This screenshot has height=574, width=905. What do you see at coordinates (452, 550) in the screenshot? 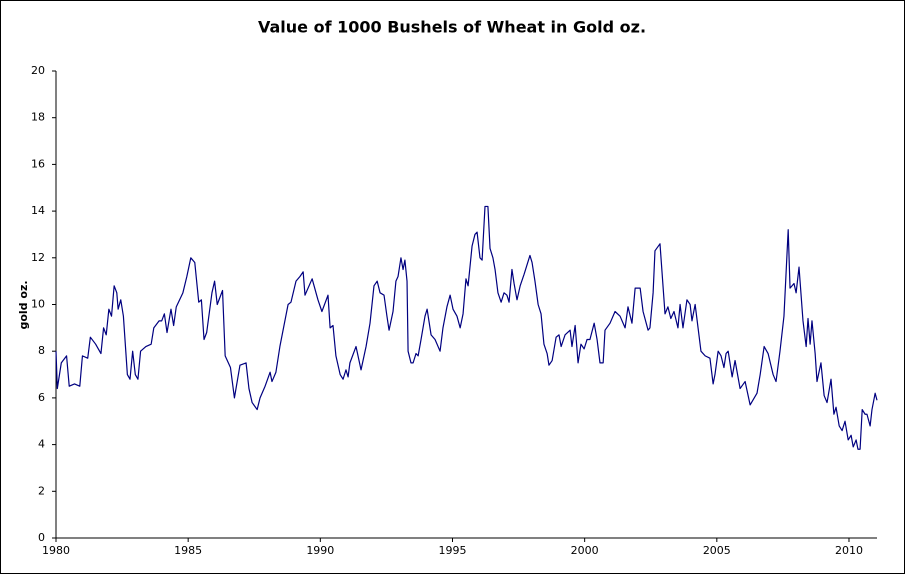
I see `x-tick-label: 1995` at bounding box center [452, 550].